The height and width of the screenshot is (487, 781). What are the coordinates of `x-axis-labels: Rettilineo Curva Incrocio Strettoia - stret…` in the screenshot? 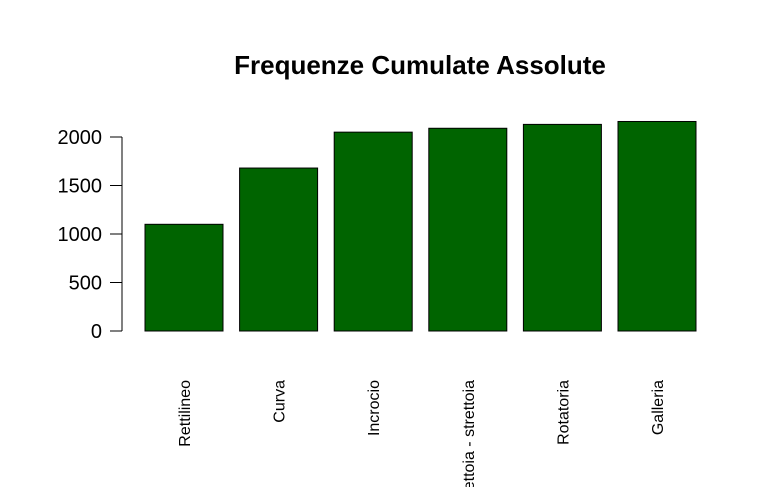 It's located at (422, 433).